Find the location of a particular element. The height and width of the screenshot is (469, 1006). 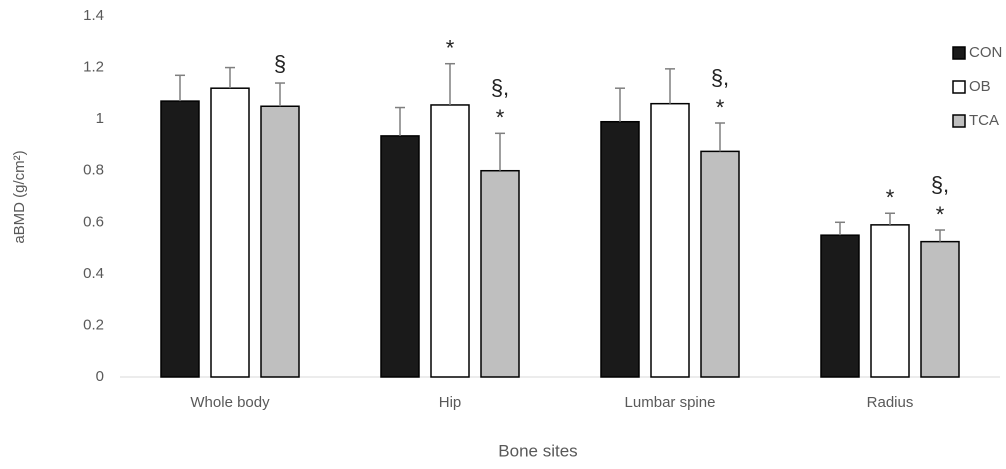

legend-label: TCA is located at coordinates (984, 120).